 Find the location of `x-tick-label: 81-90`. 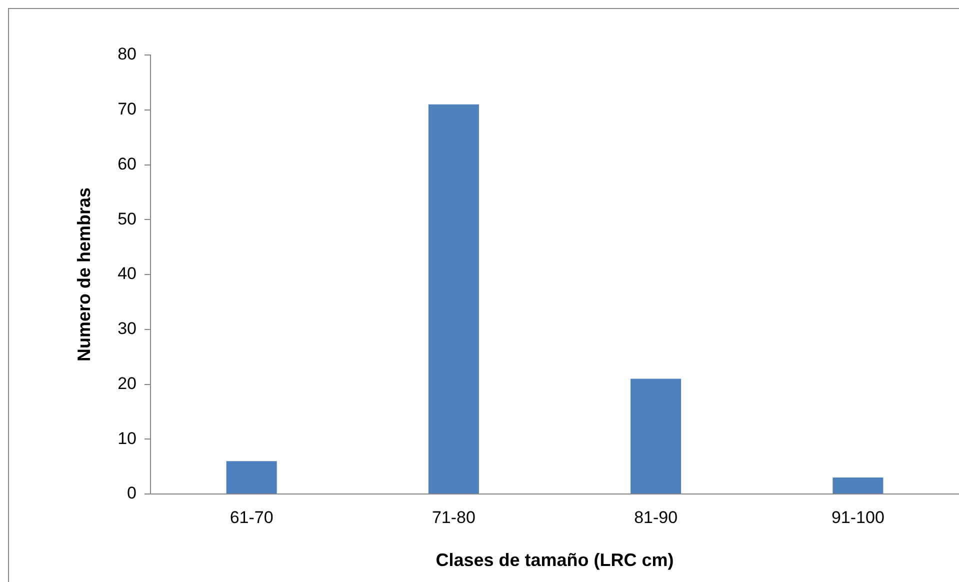

x-tick-label: 81-90 is located at coordinates (656, 517).